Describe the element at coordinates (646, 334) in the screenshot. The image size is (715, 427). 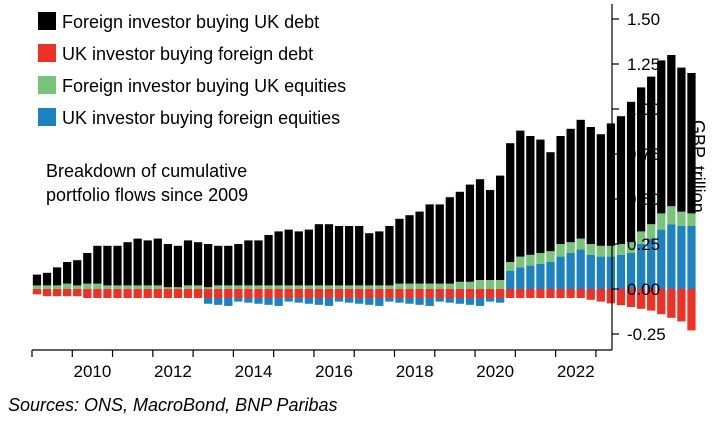
I see `y-tick-label: -0.25` at that location.